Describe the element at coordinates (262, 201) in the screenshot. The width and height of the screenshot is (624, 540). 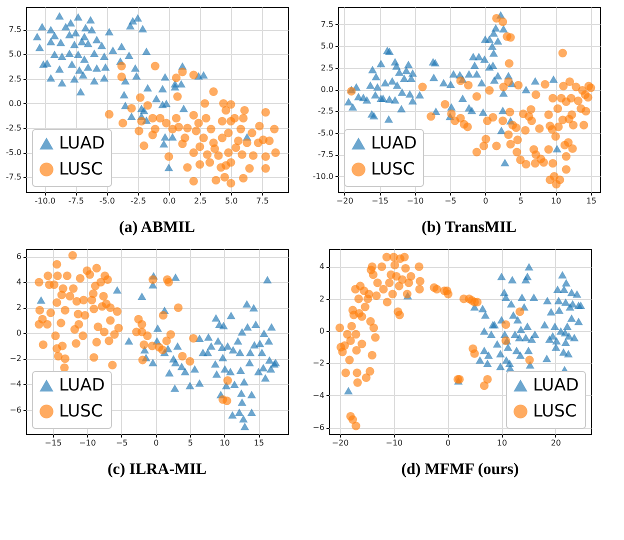
I see `x-tick-label: 7.5` at that location.